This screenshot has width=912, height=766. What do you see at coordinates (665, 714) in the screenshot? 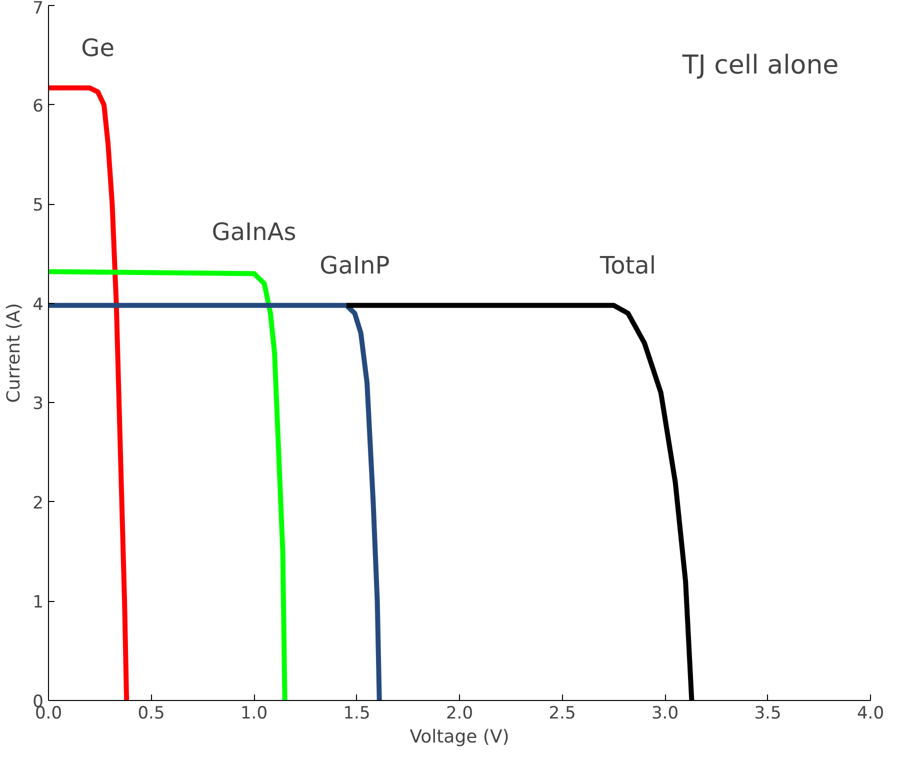
I see `x-tick-label: 3.0` at bounding box center [665, 714].